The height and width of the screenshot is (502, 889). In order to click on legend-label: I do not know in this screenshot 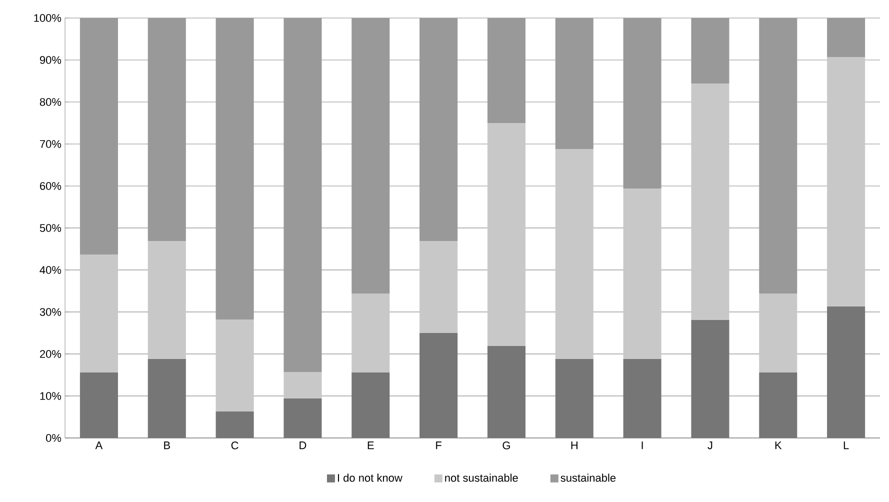, I will do `click(370, 478)`.